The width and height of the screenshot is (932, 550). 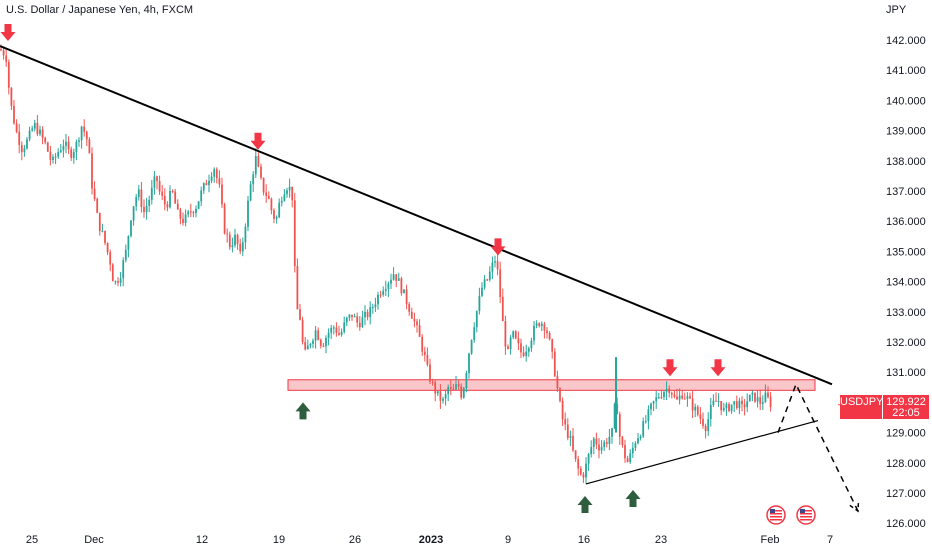 I want to click on y-tick-label: 142.000, so click(x=906, y=41).